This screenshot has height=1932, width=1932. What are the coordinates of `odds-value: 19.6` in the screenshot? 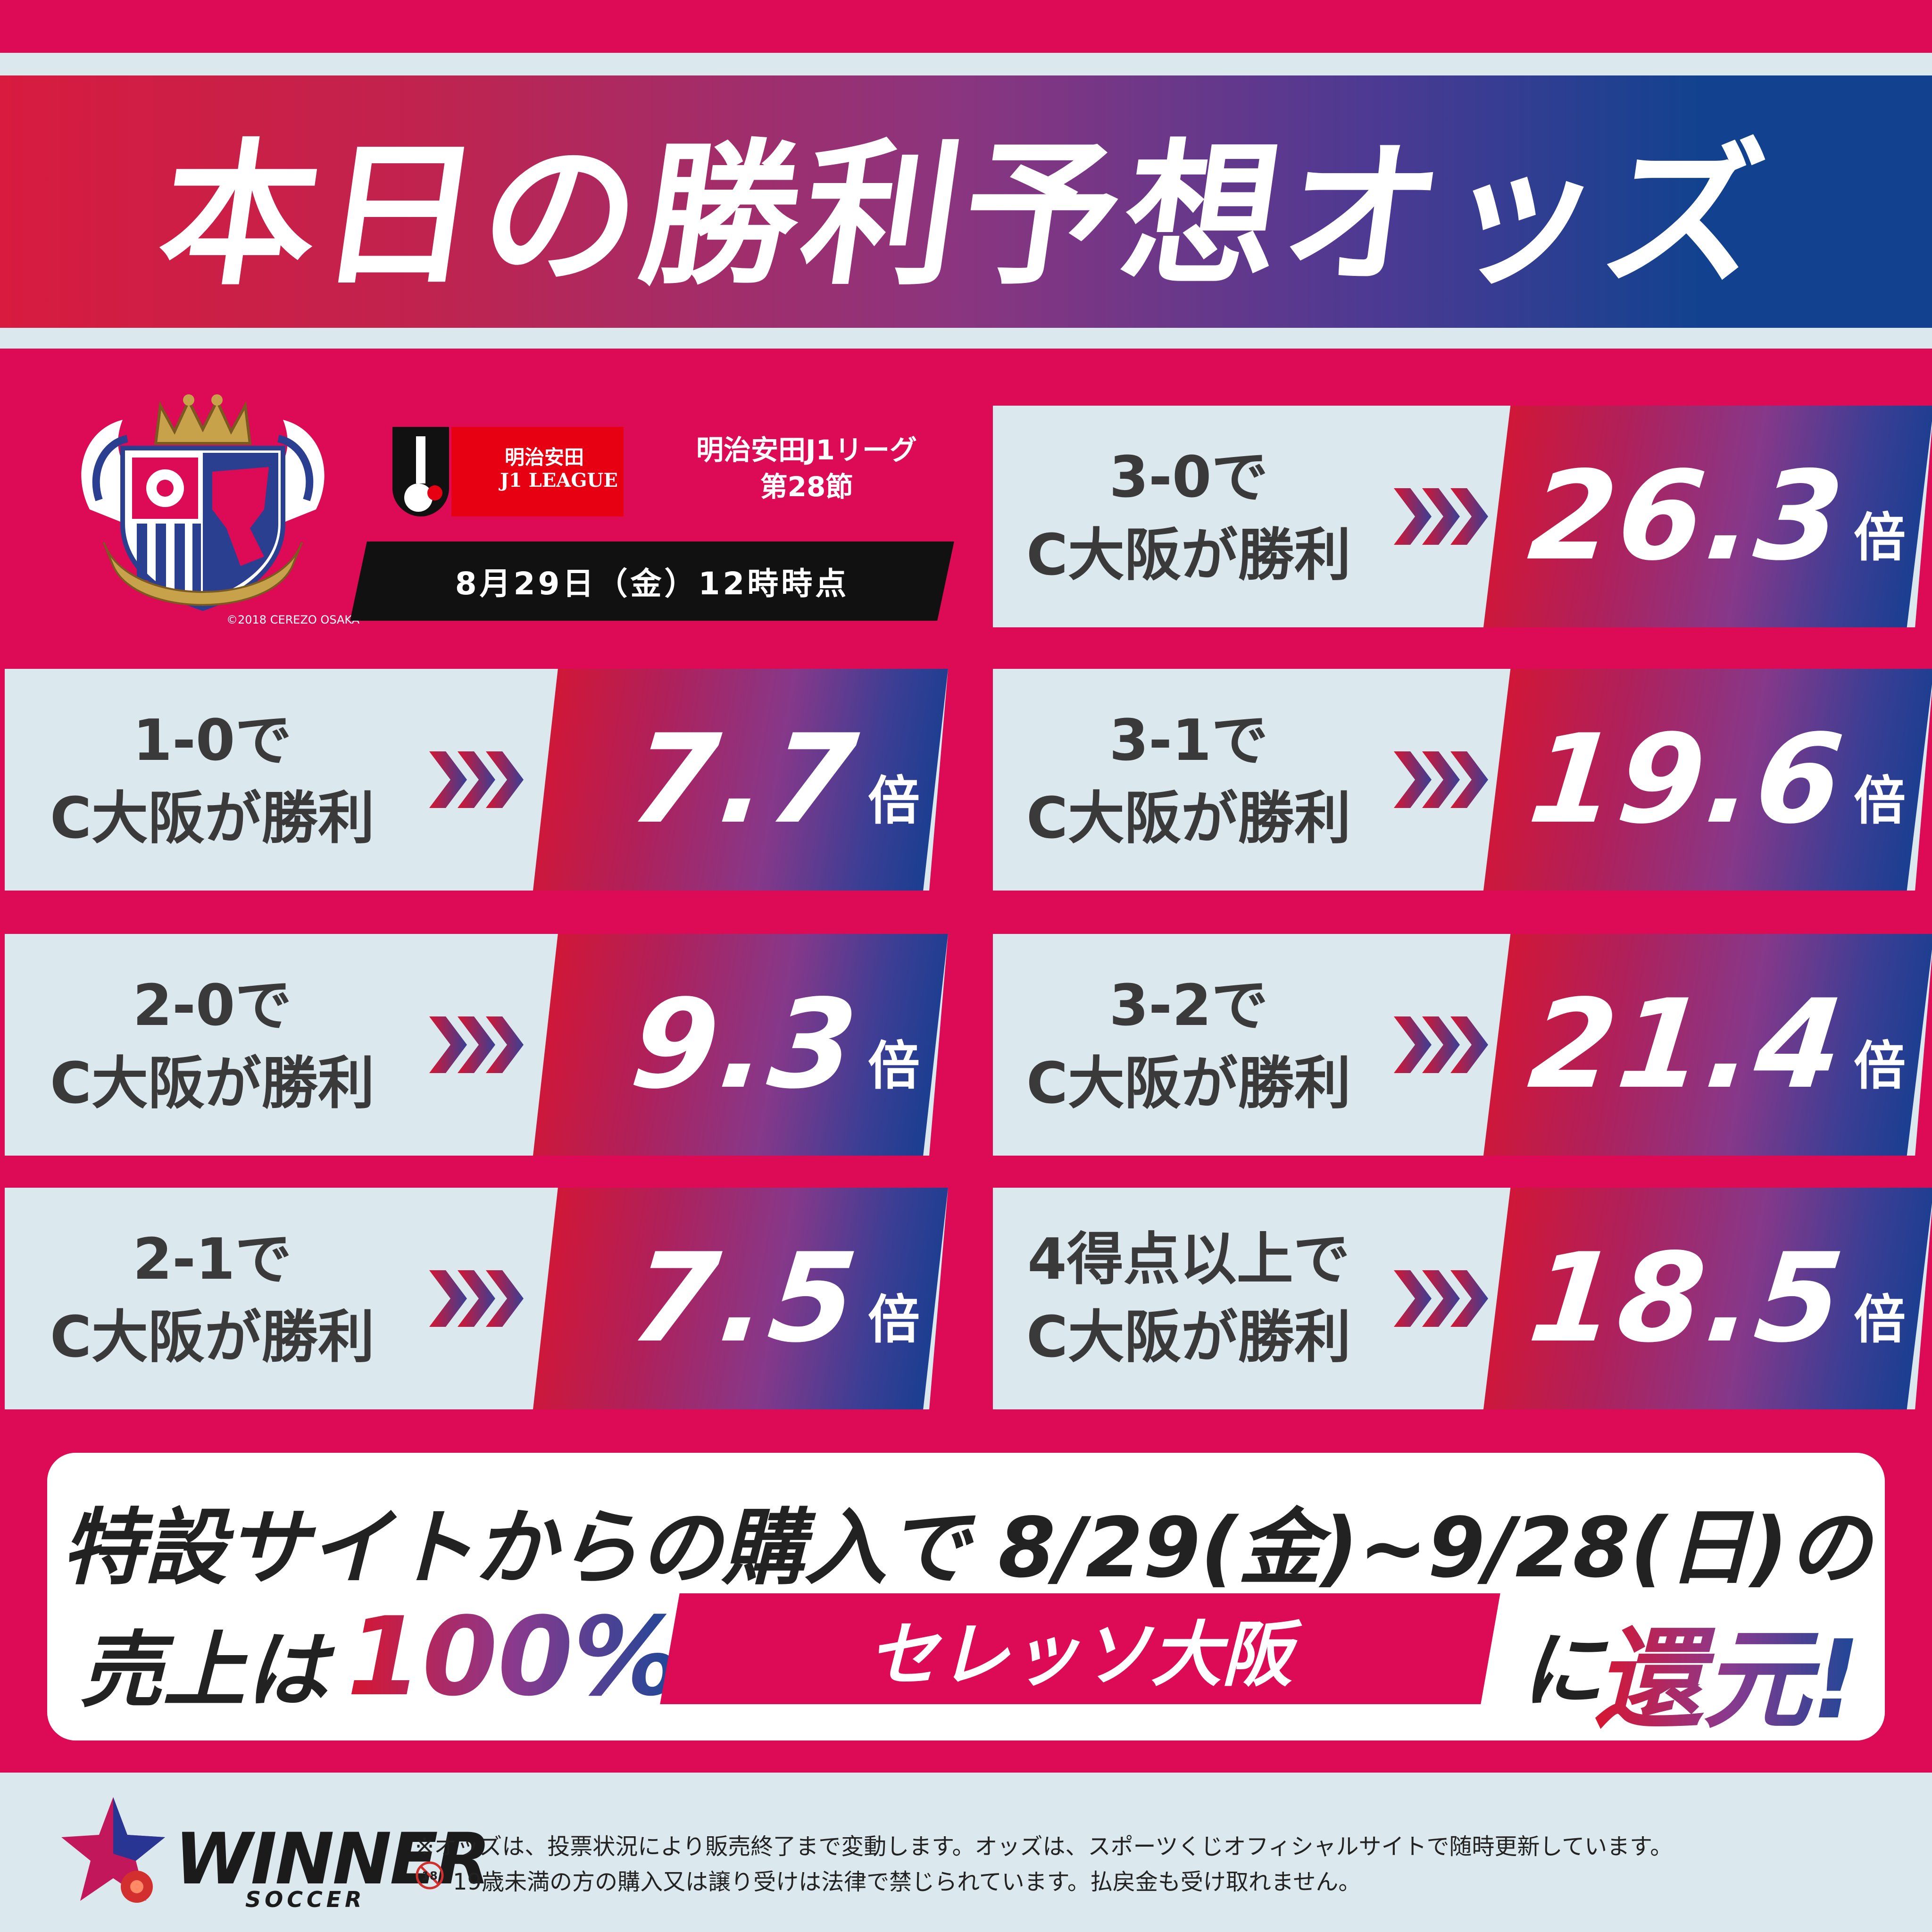 It's located at (1687, 779).